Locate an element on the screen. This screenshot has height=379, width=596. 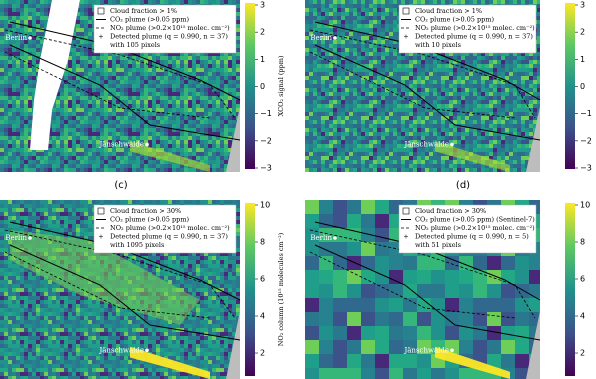
no2-enhancement is located at coordinates (105, 277).